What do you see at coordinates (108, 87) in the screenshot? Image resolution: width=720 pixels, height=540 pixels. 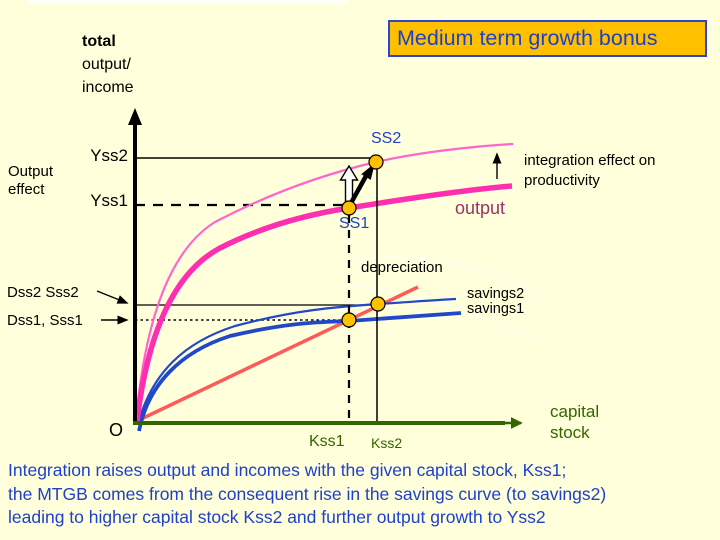 I see `y-axis-title-line3: income` at bounding box center [108, 87].